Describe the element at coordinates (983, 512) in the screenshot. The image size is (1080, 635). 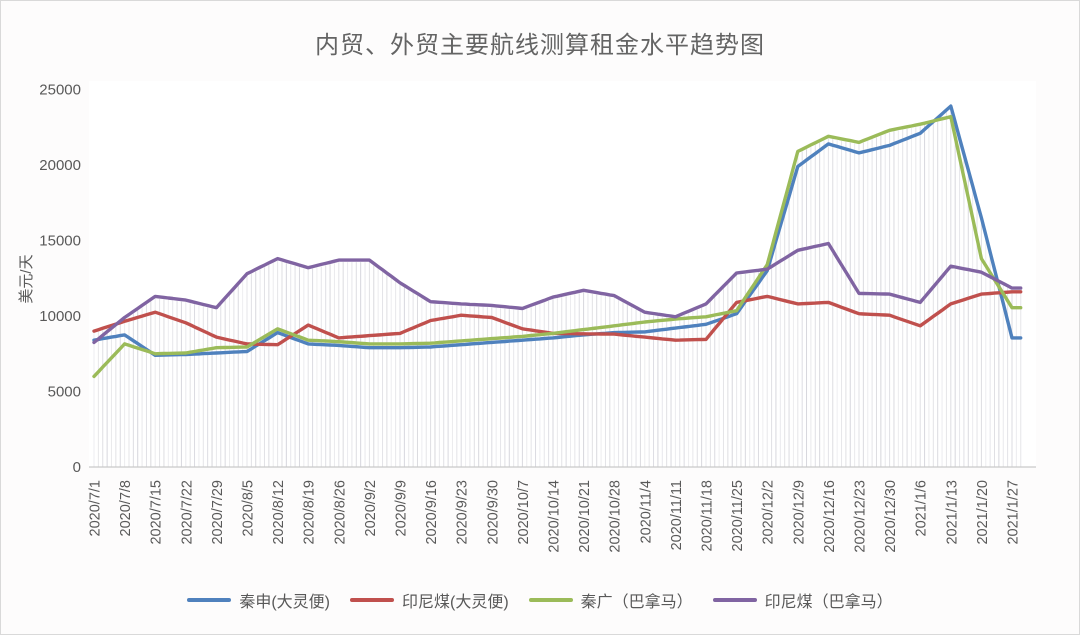
I see `x-tick-label: 2021/1/20` at that location.